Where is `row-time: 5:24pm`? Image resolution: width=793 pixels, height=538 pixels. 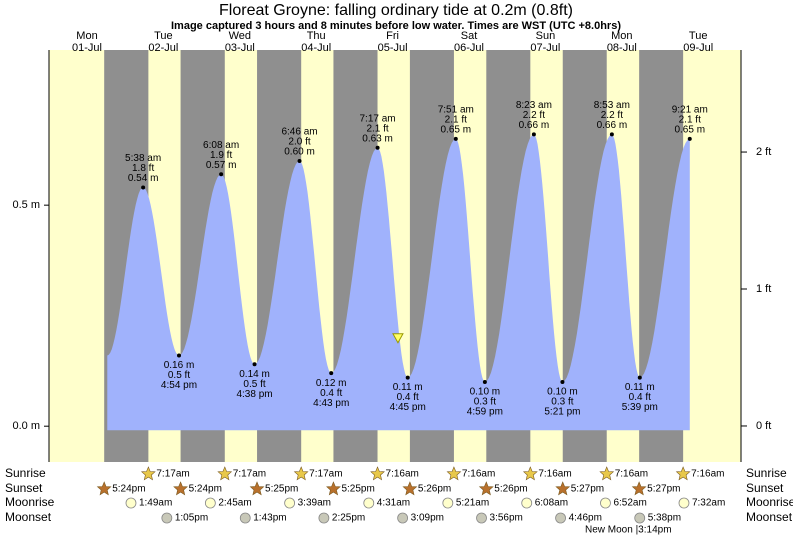 row-time: 5:24pm is located at coordinates (128, 489).